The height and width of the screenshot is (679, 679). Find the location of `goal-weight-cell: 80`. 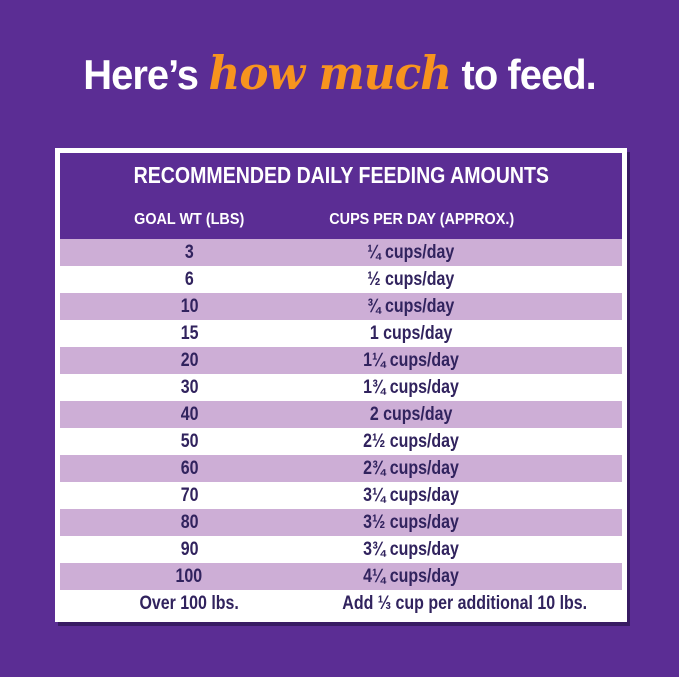

goal-weight-cell: 80 is located at coordinates (189, 523).